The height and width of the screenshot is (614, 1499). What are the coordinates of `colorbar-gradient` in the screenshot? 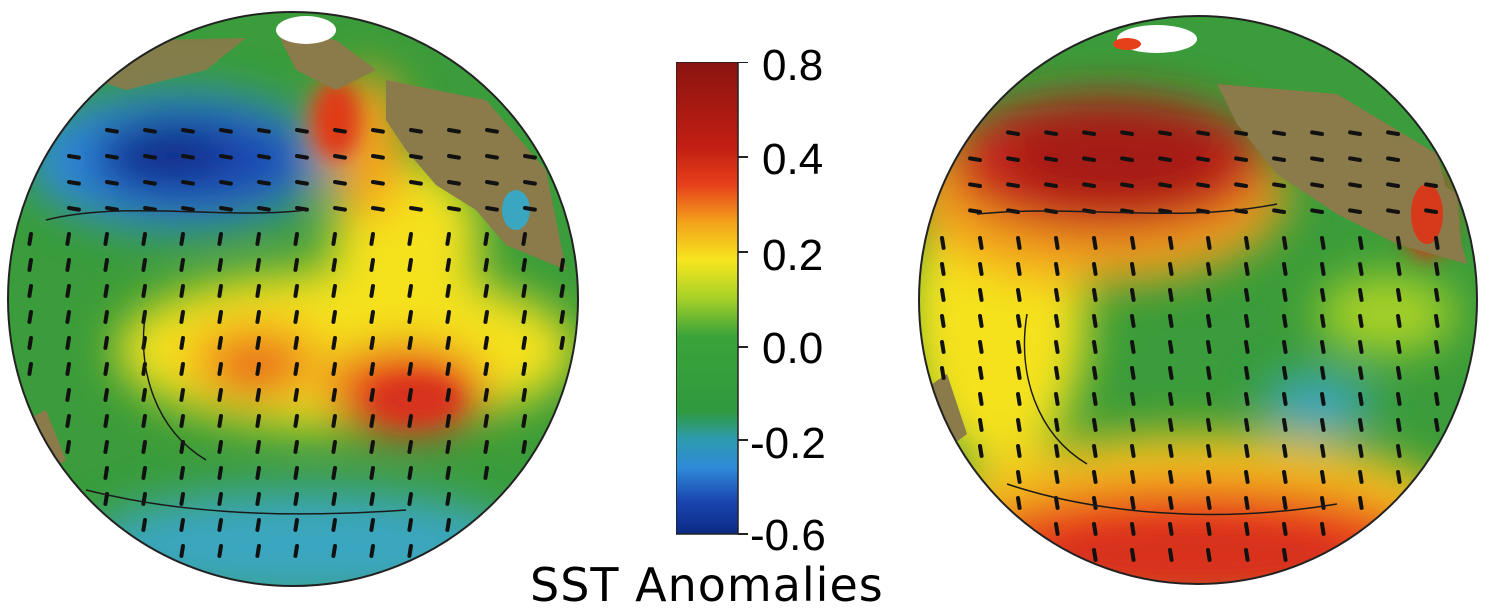 It's located at (707, 298).